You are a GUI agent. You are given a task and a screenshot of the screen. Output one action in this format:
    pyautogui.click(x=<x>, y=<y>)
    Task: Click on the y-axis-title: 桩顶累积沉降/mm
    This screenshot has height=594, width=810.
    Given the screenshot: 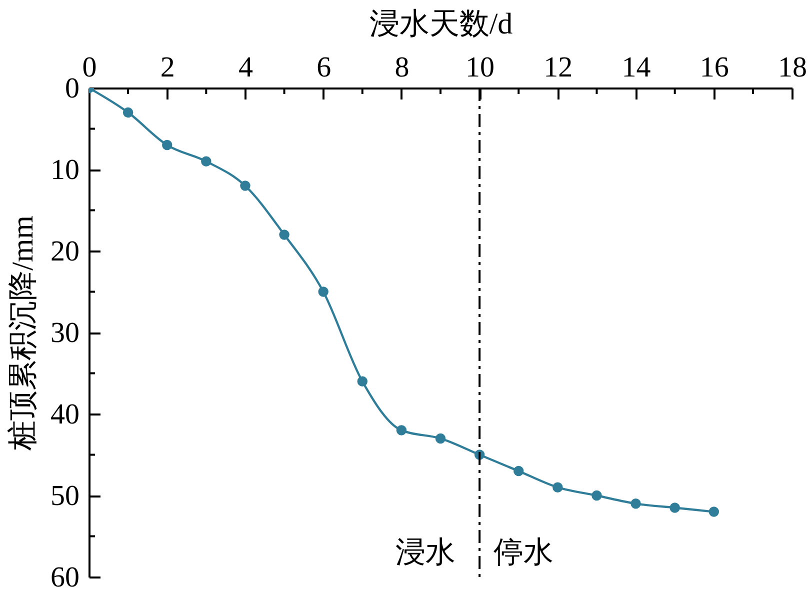 What is the action you would take?
    pyautogui.click(x=23, y=333)
    